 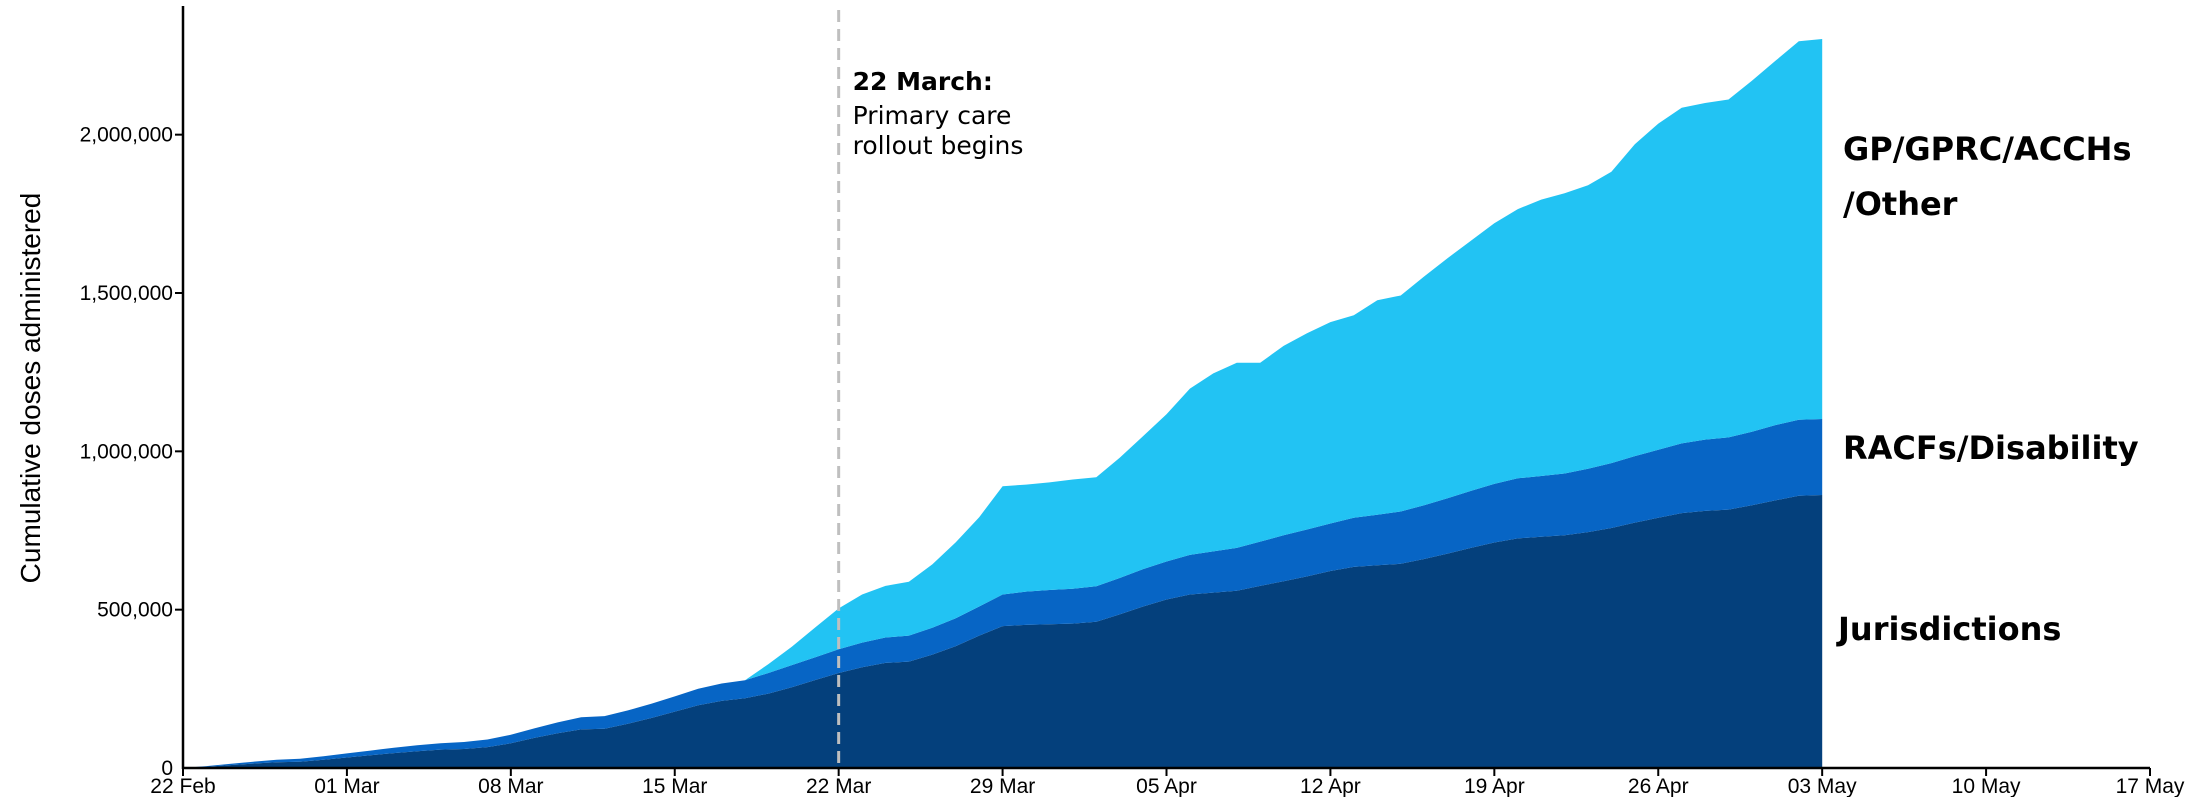 I want to click on series-label-2: GP/GPRC/ACCHs/Other, so click(x=1987, y=176).